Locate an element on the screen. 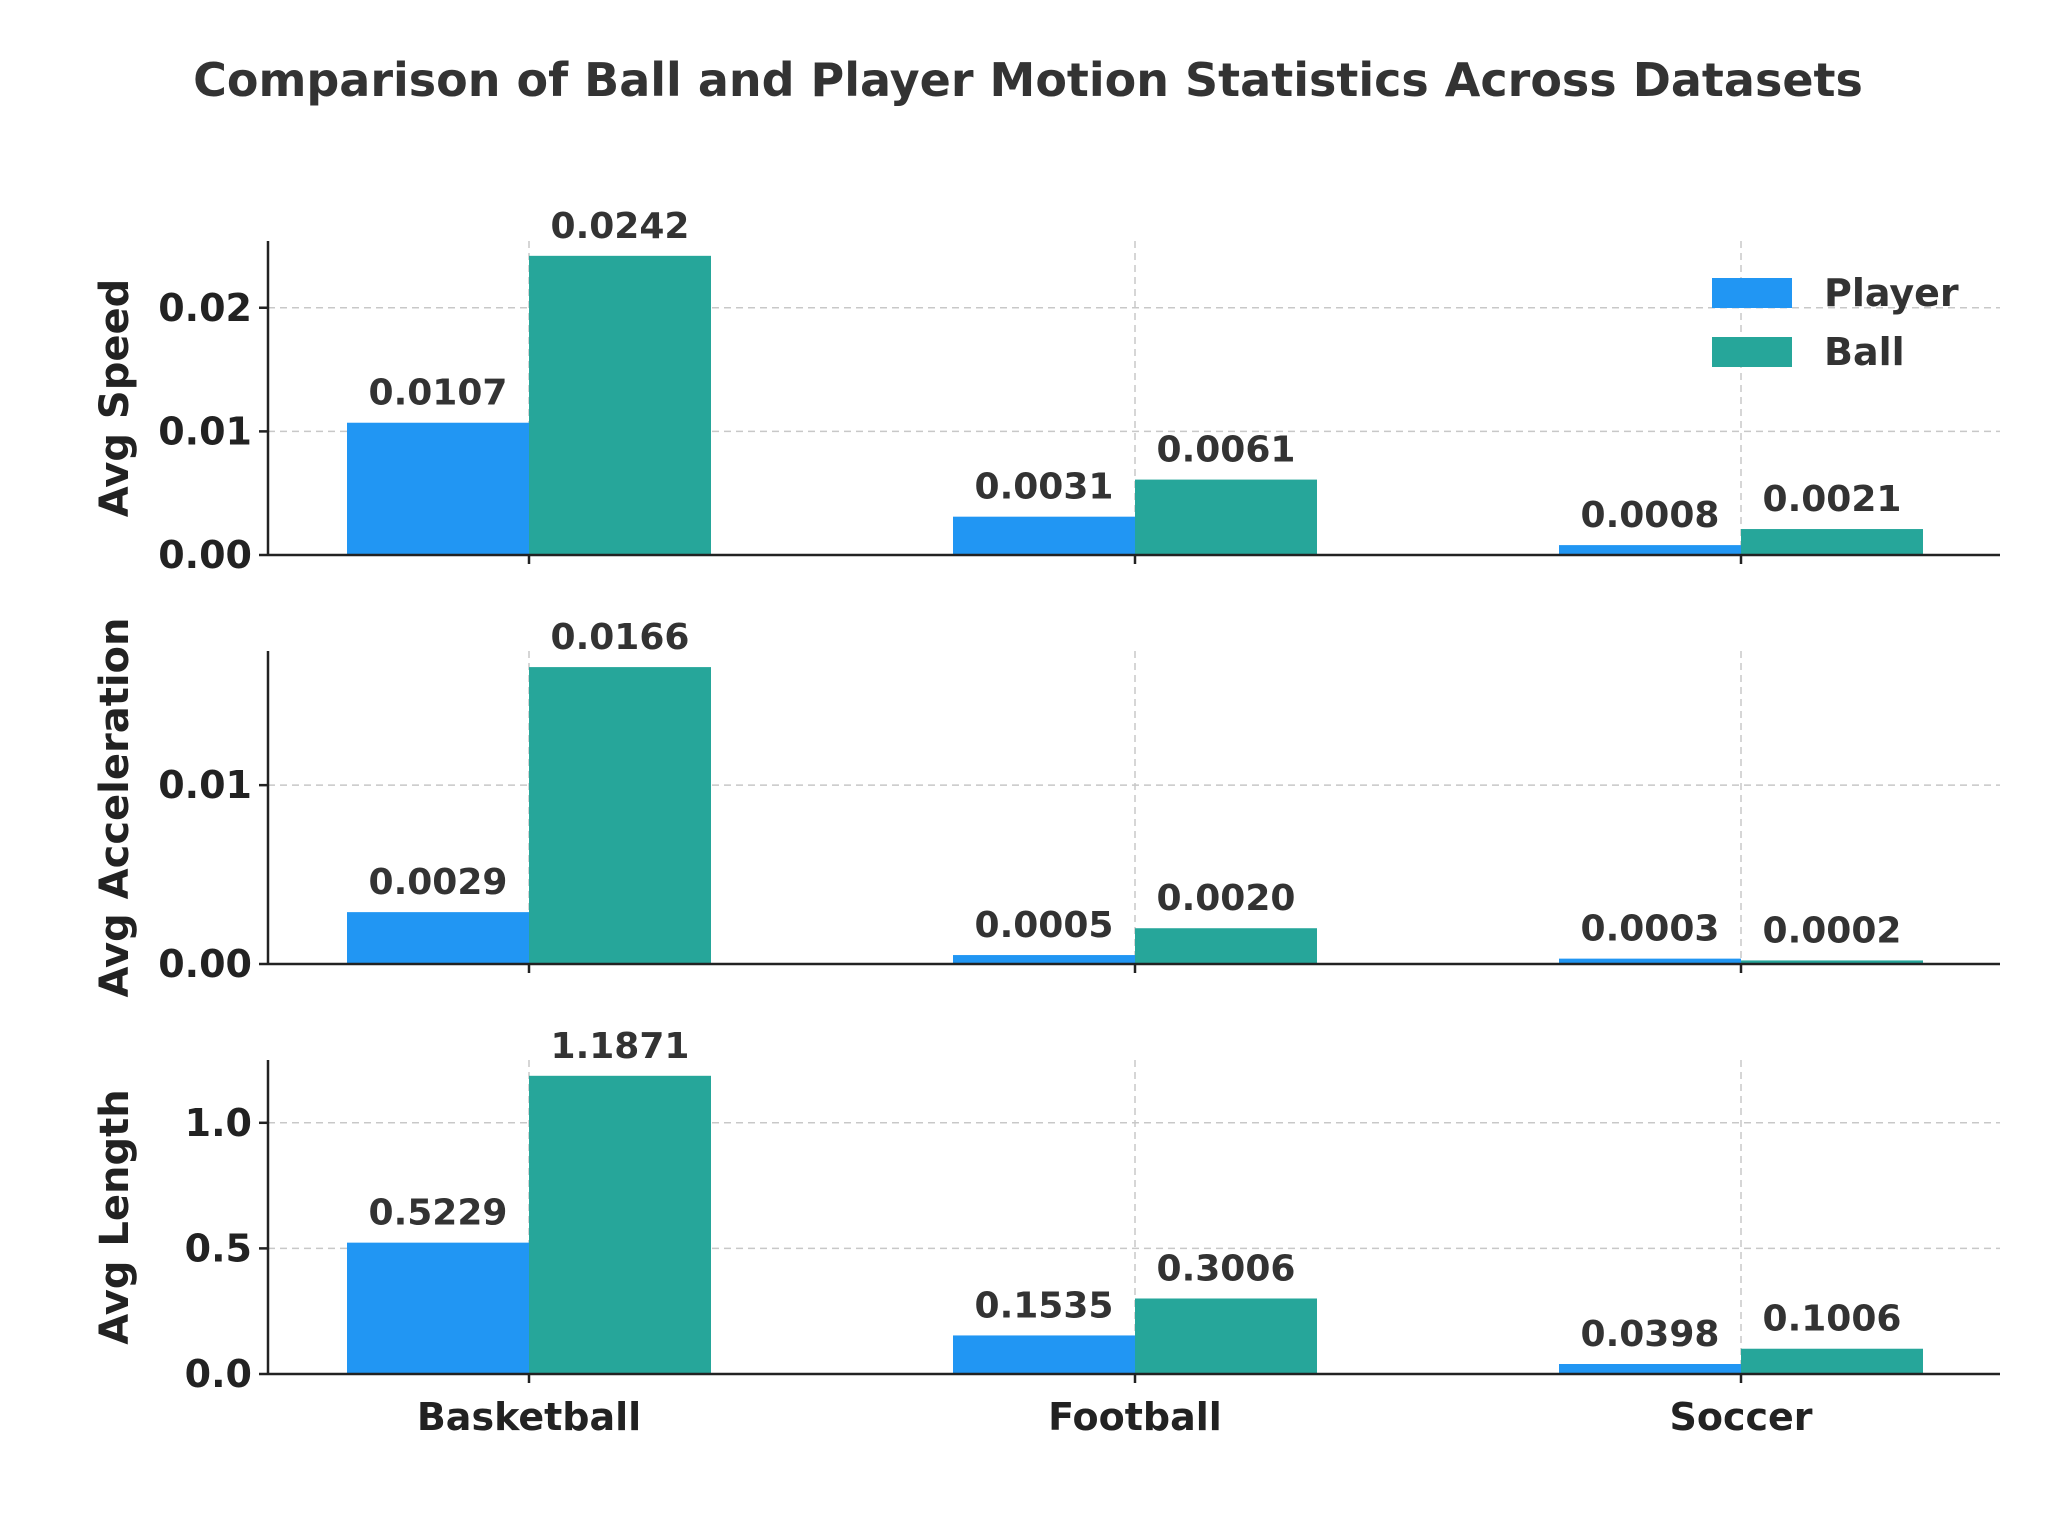  data-label-acceleration-ball-basketball: 0.0166 is located at coordinates (620, 637).